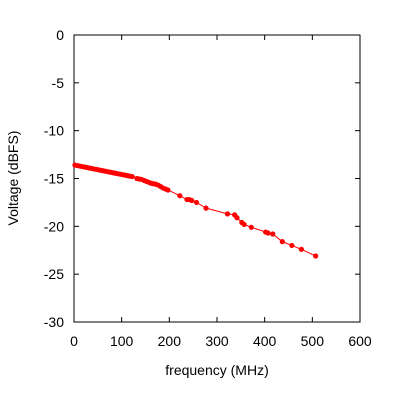 The image size is (400, 400). What do you see at coordinates (265, 341) in the screenshot?
I see `x-tick-label: 400` at bounding box center [265, 341].